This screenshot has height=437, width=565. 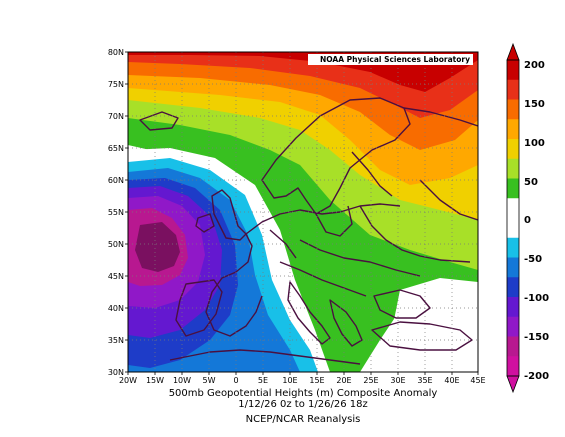 What do you see at coordinates (534, 143) in the screenshot?
I see `colorbar-tick-label: 100` at bounding box center [534, 143].